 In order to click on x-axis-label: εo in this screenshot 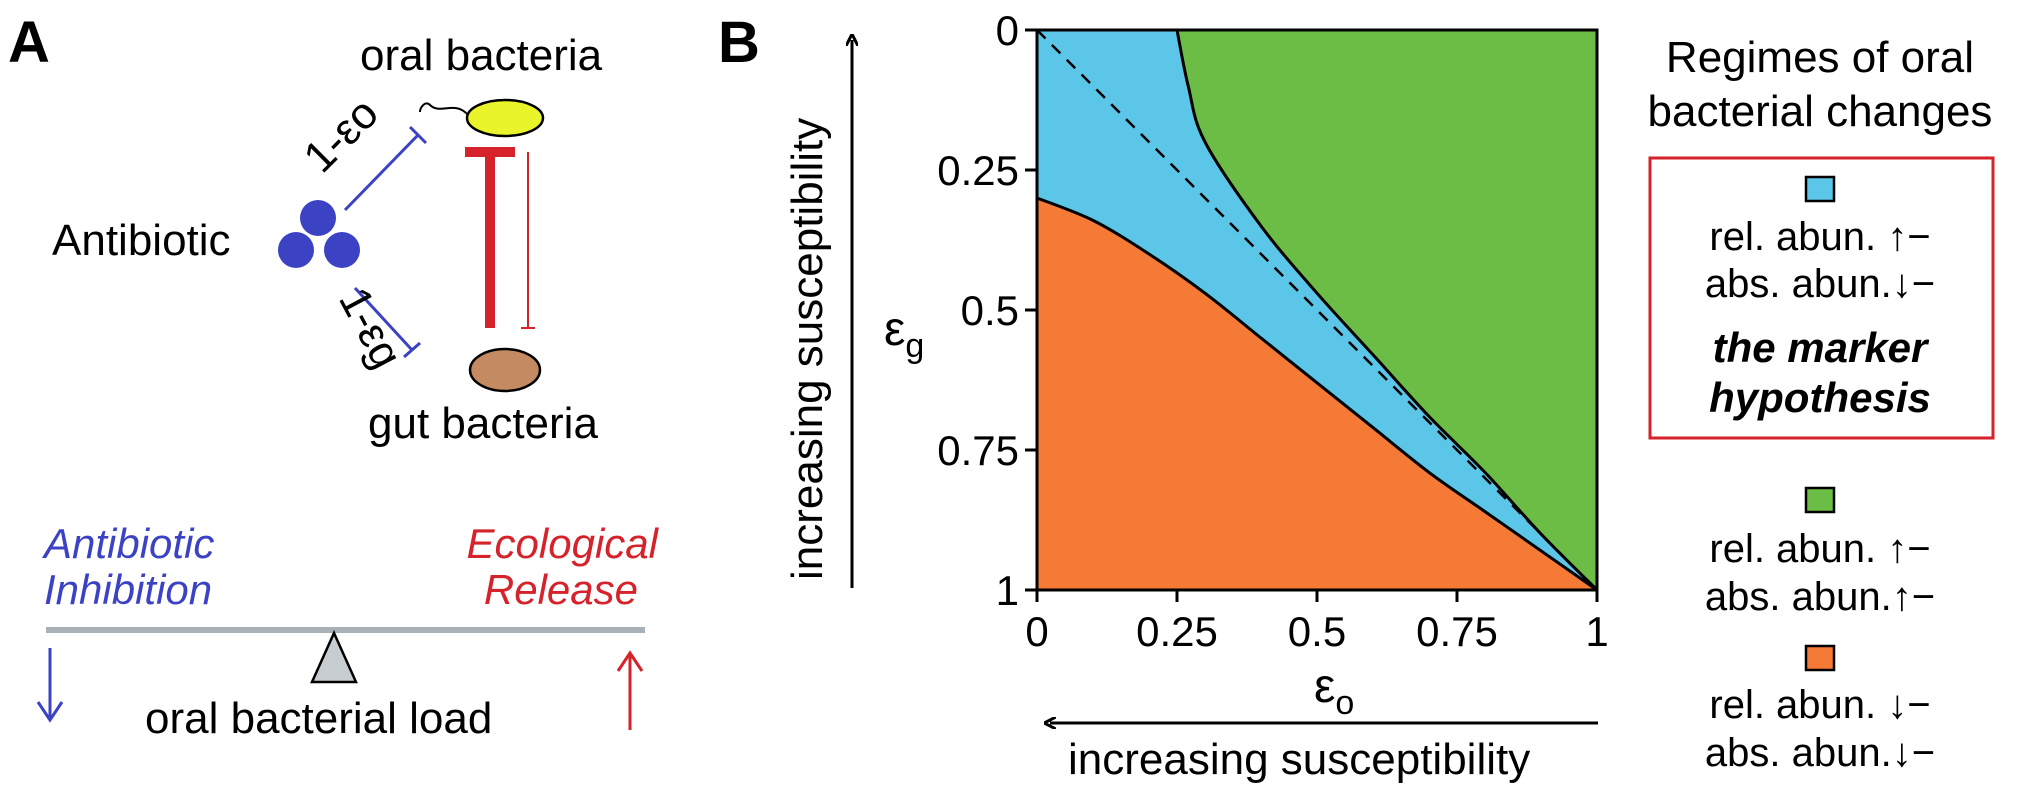, I will do `click(1334, 691)`.